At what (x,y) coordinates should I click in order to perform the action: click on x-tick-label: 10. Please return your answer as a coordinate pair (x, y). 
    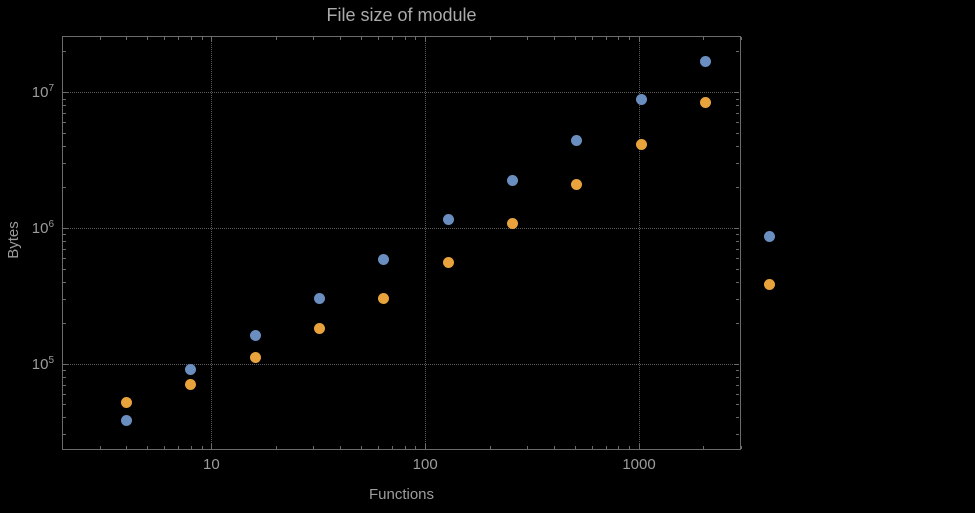
    Looking at the image, I should click on (211, 464).